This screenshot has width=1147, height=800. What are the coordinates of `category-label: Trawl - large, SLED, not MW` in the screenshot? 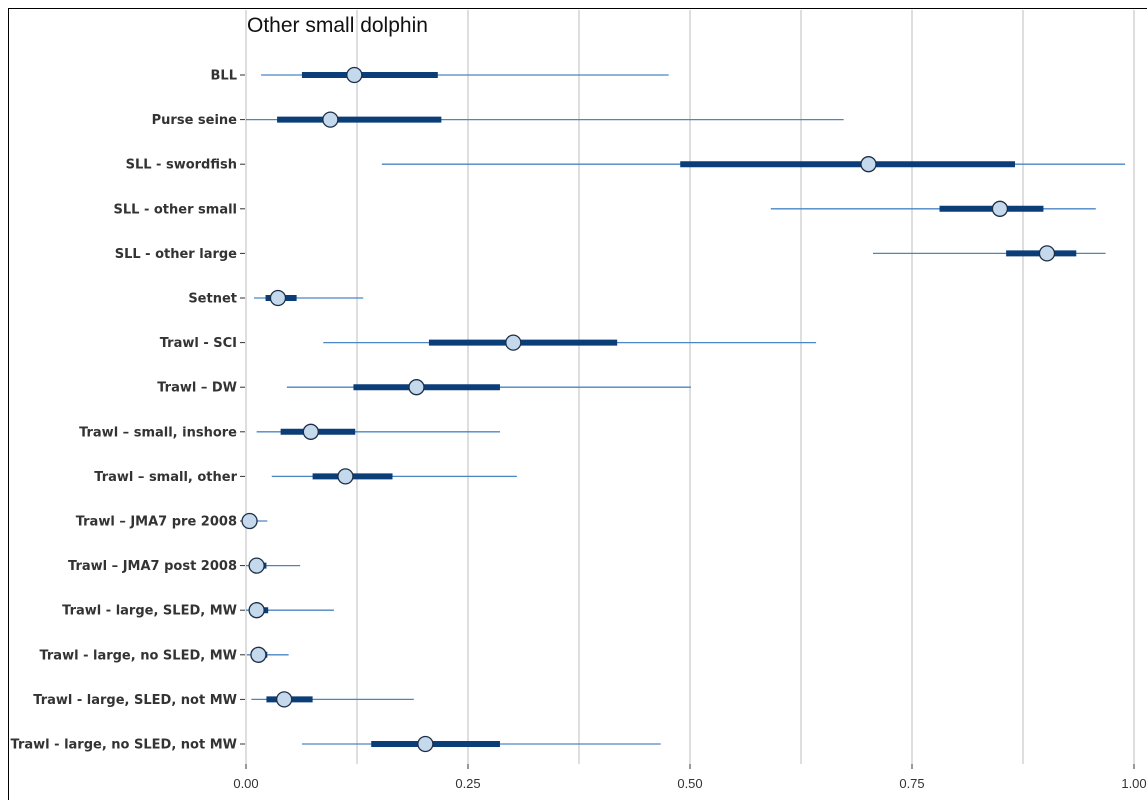 It's located at (135, 700).